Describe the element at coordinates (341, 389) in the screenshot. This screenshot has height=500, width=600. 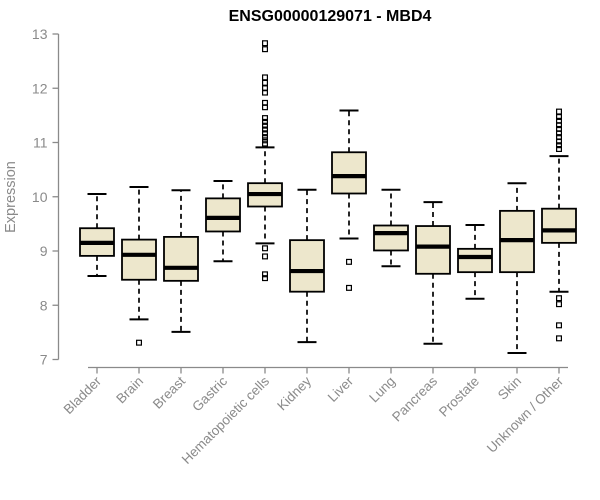
I see `x-tick-label-liver: Liver` at that location.